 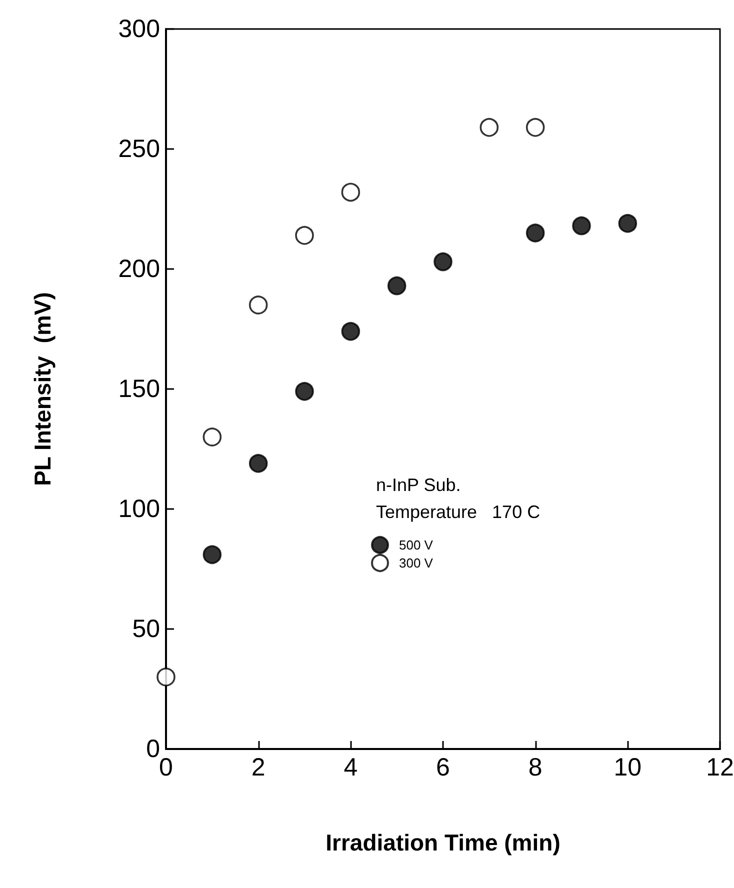 What do you see at coordinates (153, 749) in the screenshot?
I see `y-tick-label: 0` at bounding box center [153, 749].